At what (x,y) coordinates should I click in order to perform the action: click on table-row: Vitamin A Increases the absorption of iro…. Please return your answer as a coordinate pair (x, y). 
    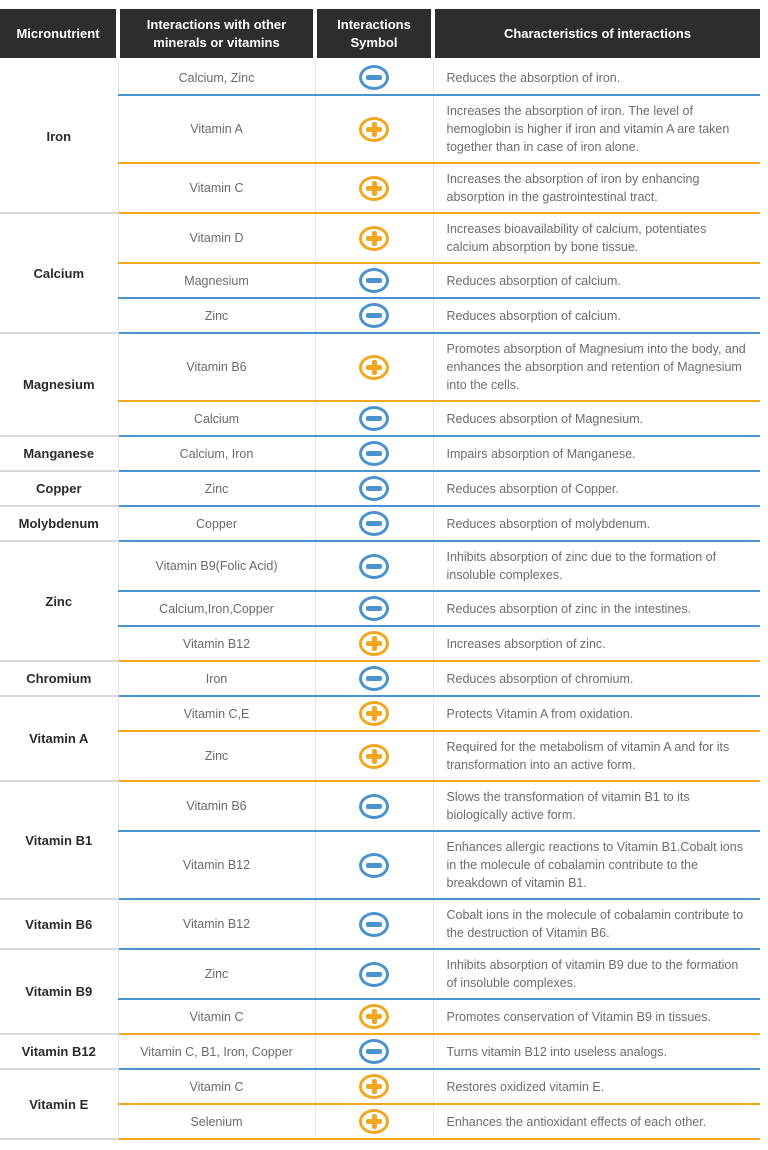
    Looking at the image, I should click on (380, 130).